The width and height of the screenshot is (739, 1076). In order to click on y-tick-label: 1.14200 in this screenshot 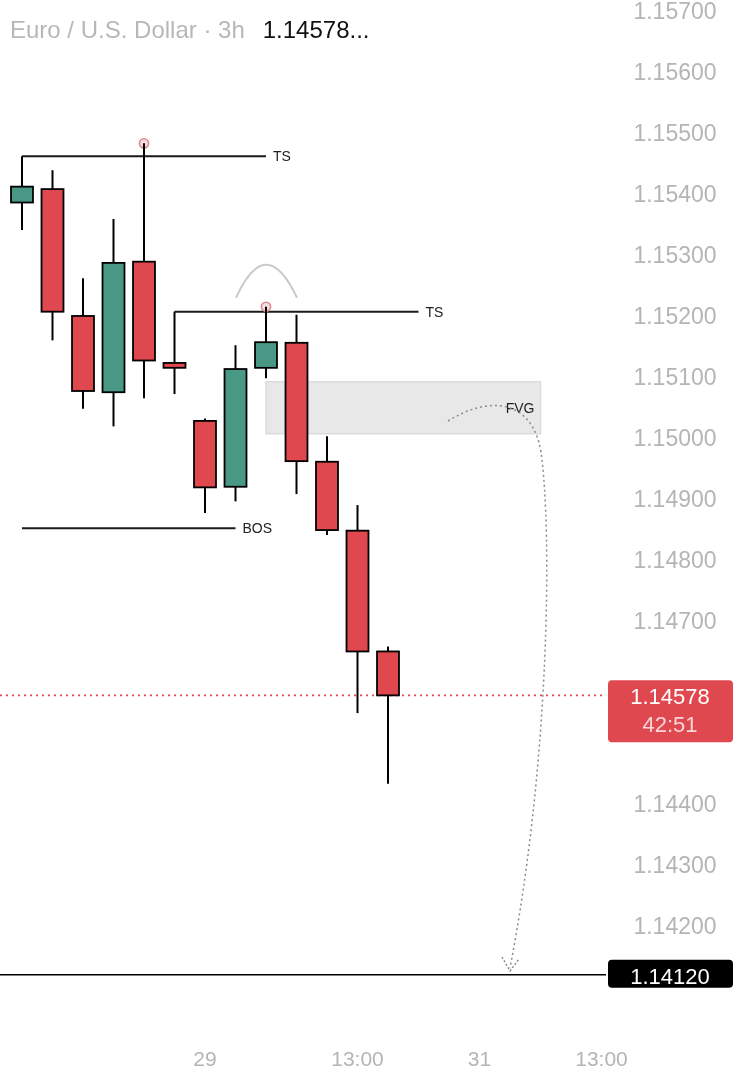, I will do `click(675, 925)`.